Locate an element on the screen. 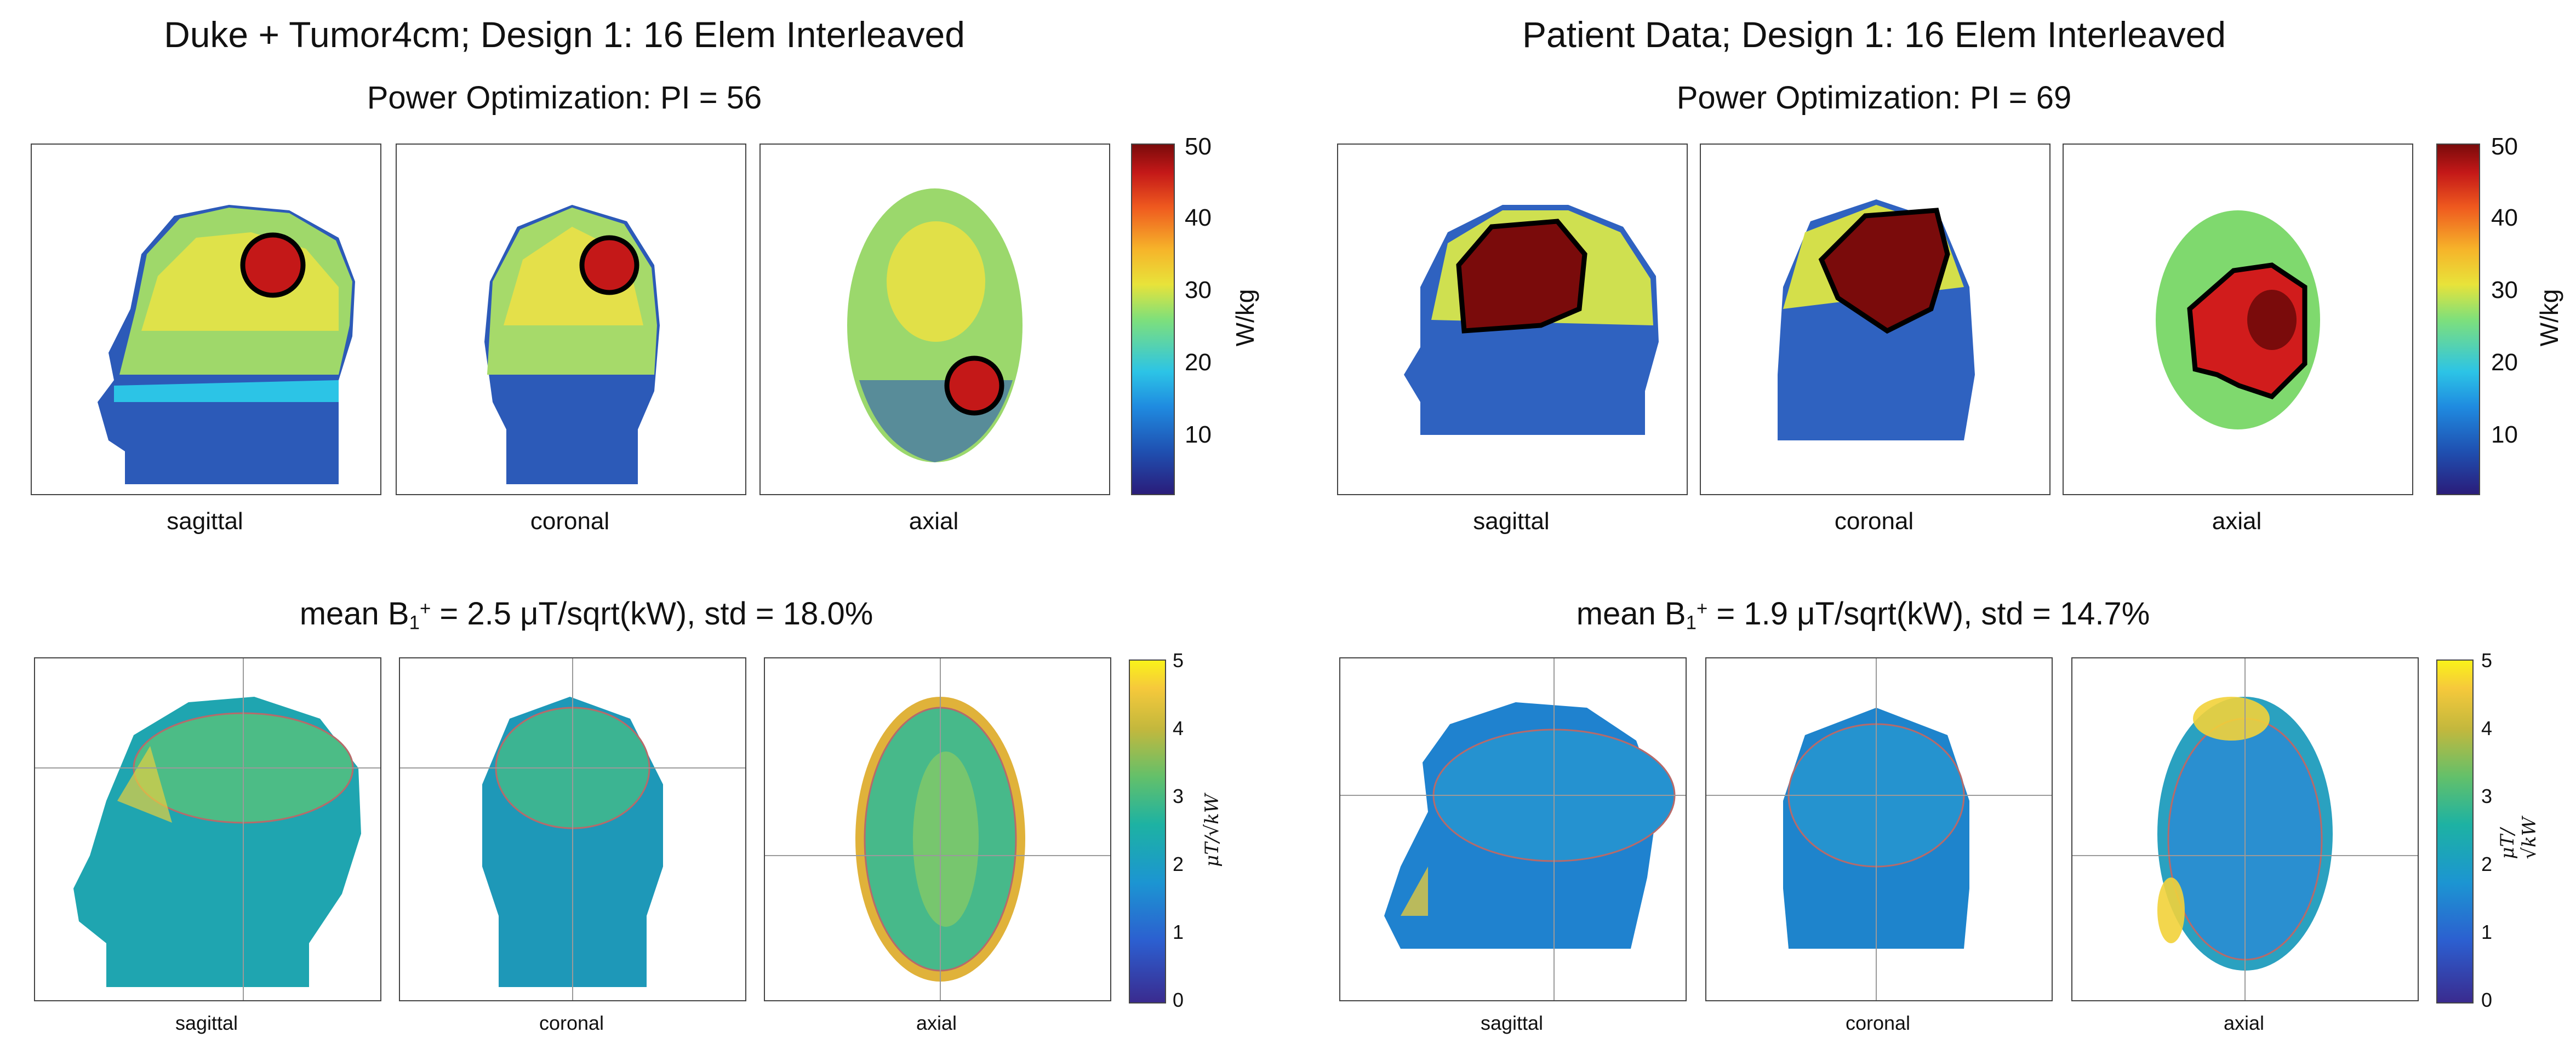 Image resolution: width=2576 pixels, height=1038 pixels. right-b1-sagittal-map is located at coordinates (1513, 829).